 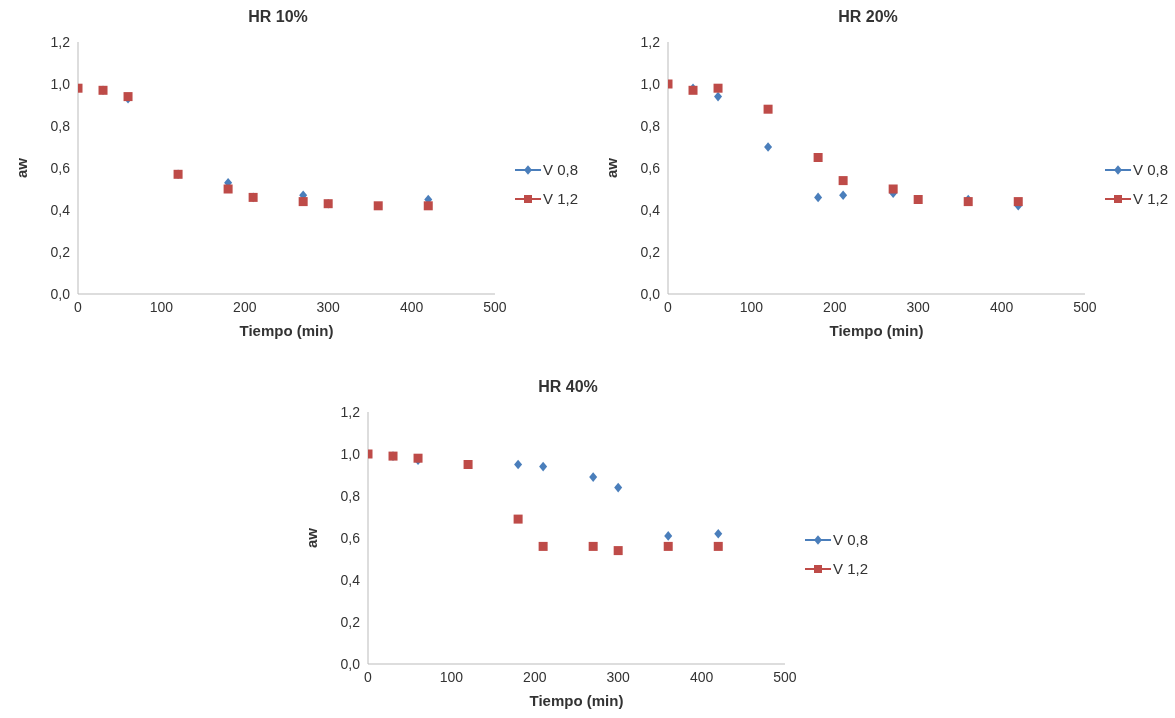 What do you see at coordinates (868, 17) in the screenshot?
I see `chart-title: HR 20%` at bounding box center [868, 17].